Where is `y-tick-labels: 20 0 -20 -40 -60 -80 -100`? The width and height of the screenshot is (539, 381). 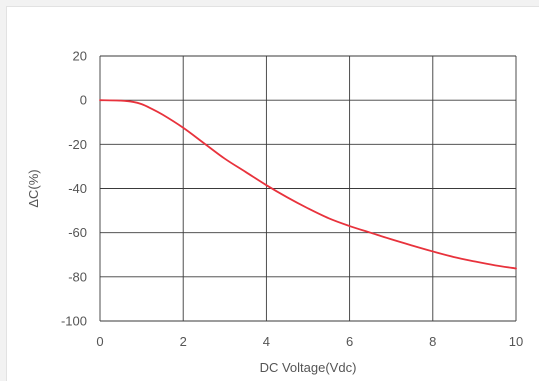
y-tick-labels: 20 0 -20 -40 -60 -80 -100 is located at coordinates (74, 189).